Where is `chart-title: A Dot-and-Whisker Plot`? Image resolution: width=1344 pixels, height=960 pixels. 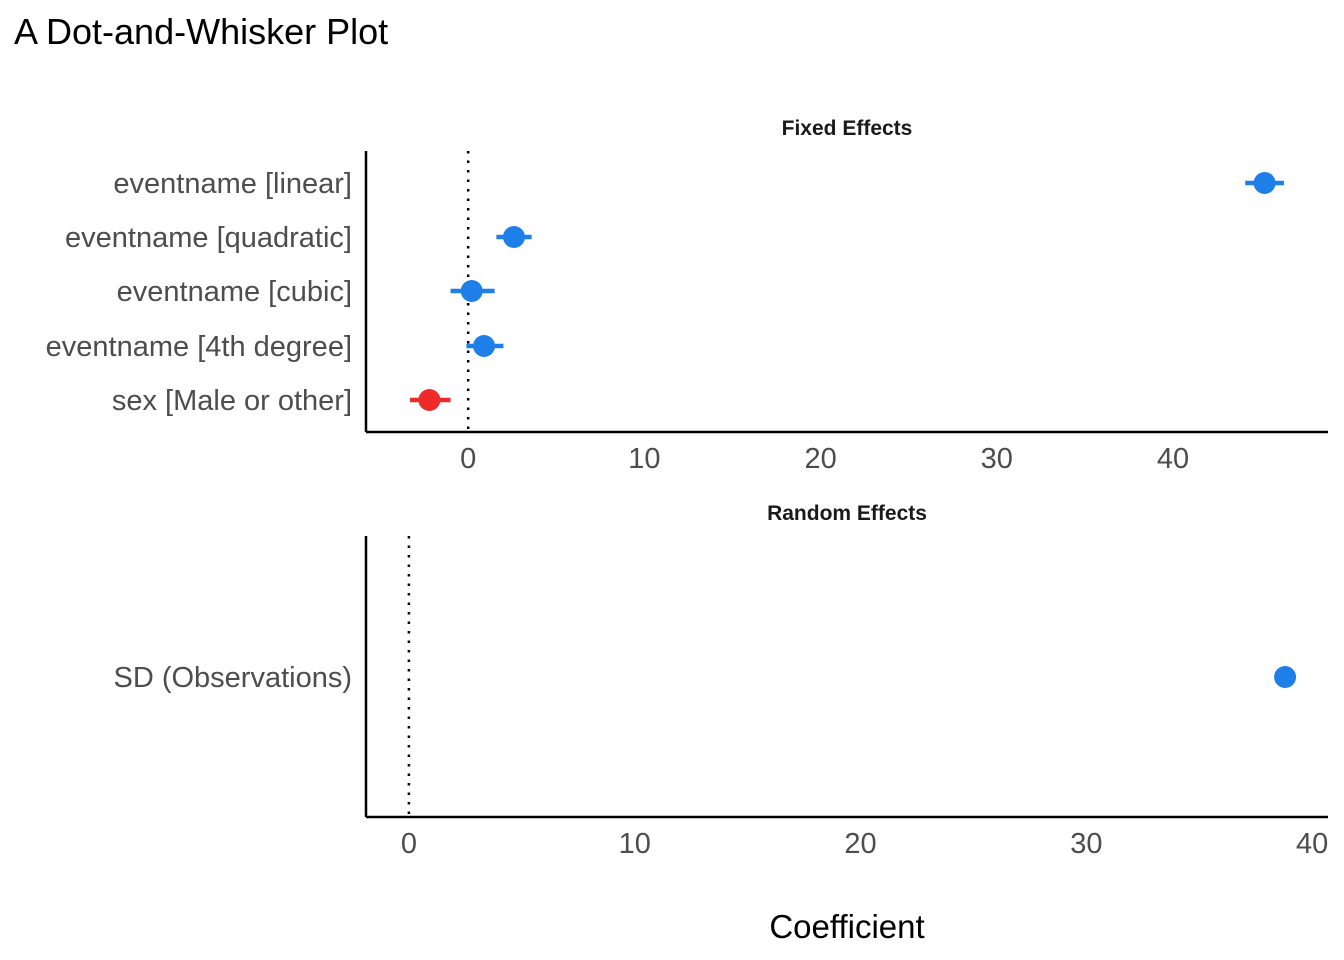
chart-title: A Dot-and-Whisker Plot is located at coordinates (201, 31).